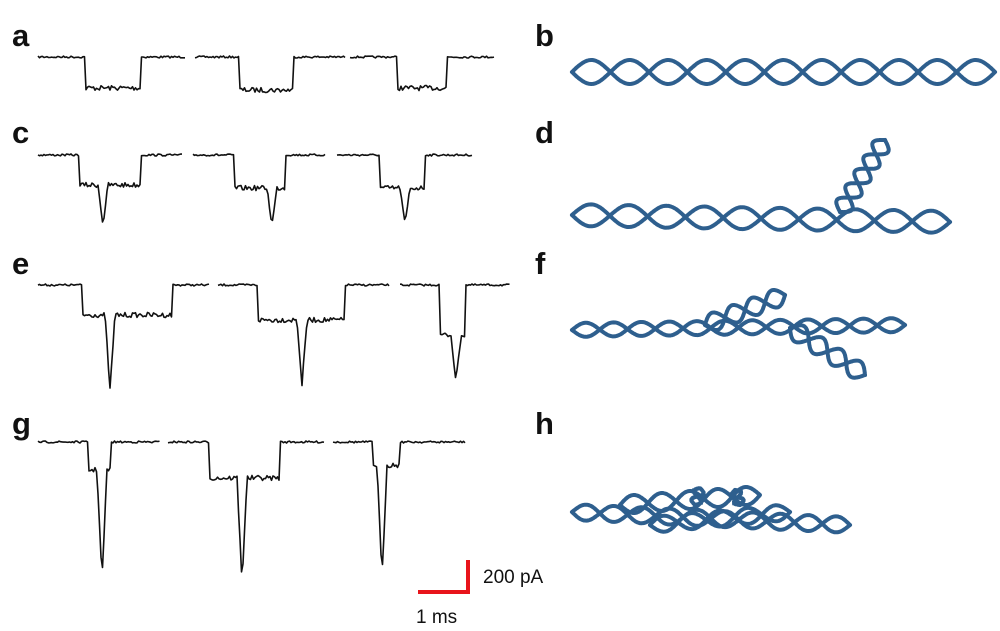 The width and height of the screenshot is (1000, 631). What do you see at coordinates (544, 35) in the screenshot?
I see `panel-label: b` at bounding box center [544, 35].